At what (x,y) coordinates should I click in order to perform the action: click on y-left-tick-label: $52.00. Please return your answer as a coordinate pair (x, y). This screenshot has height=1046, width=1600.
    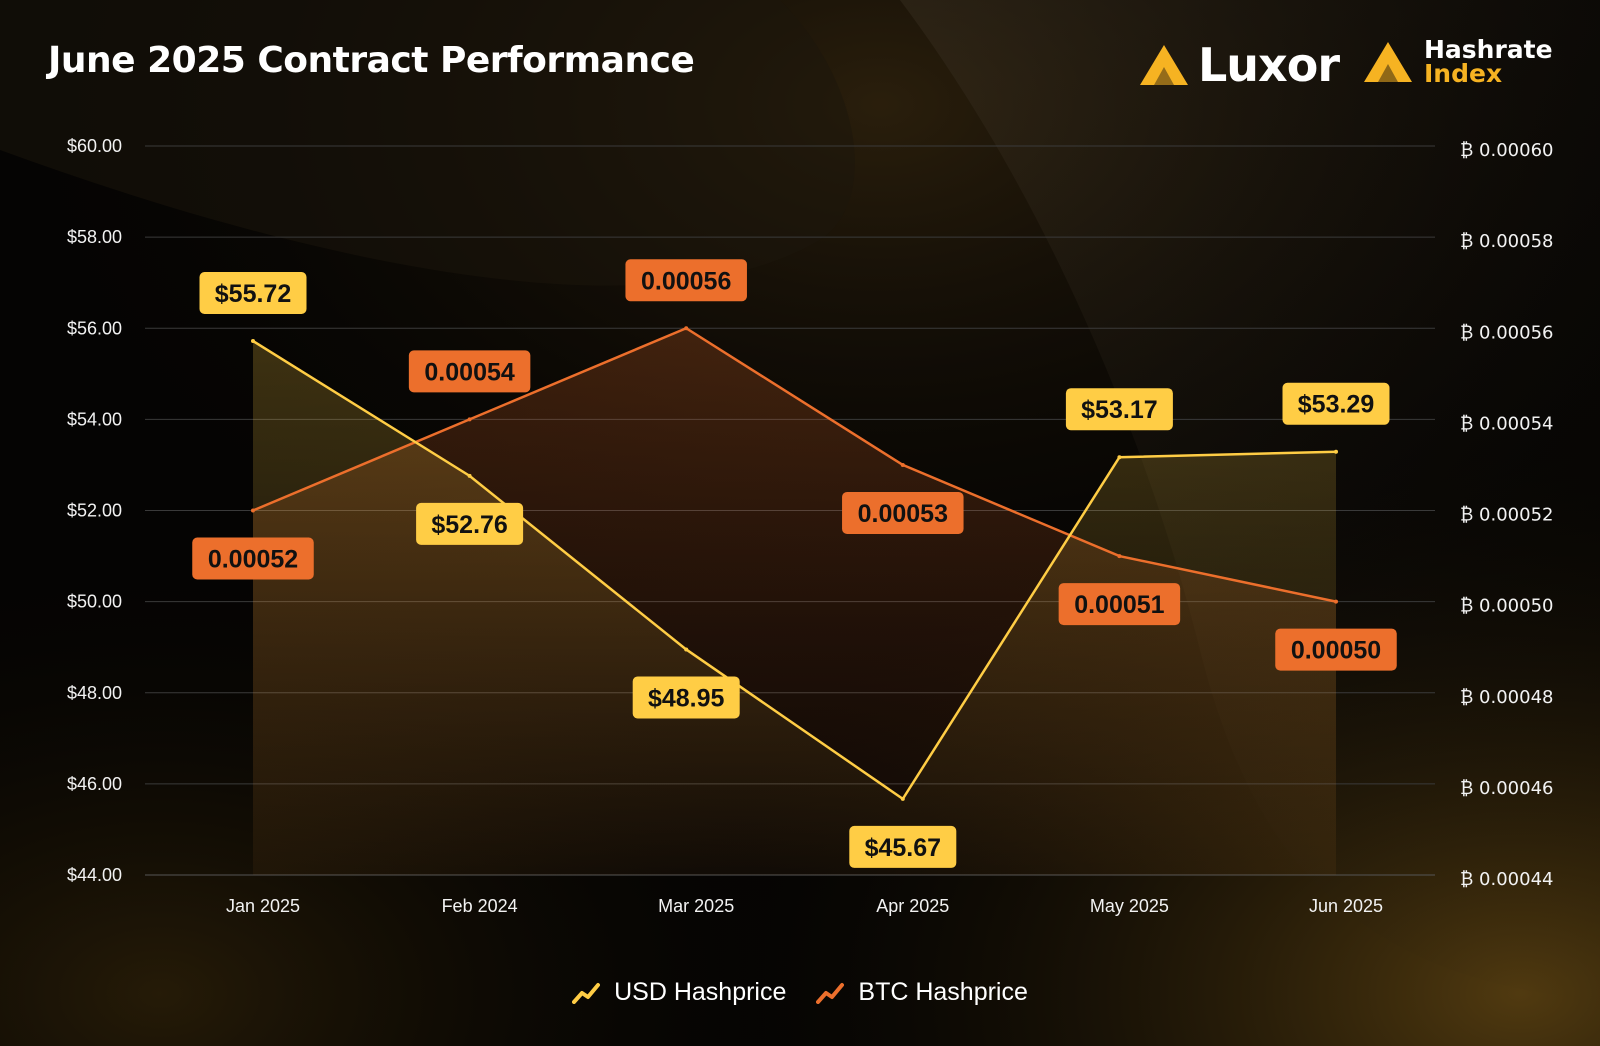
    Looking at the image, I should click on (94, 511).